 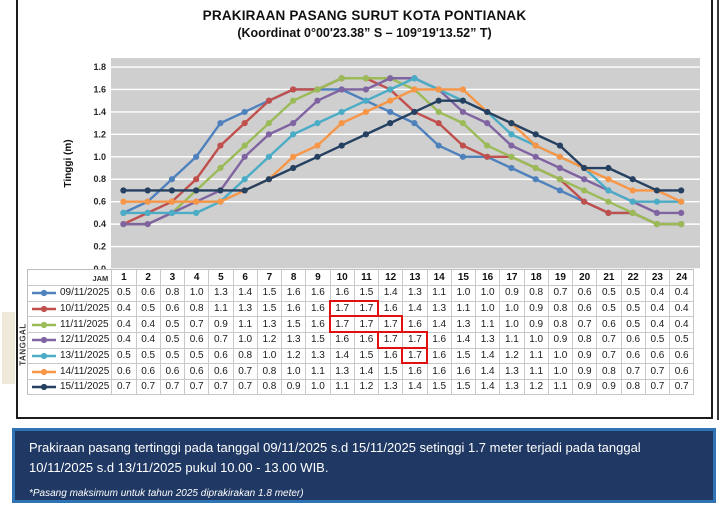 What do you see at coordinates (99, 179) in the screenshot?
I see `y-tick-label: 0.8` at bounding box center [99, 179].